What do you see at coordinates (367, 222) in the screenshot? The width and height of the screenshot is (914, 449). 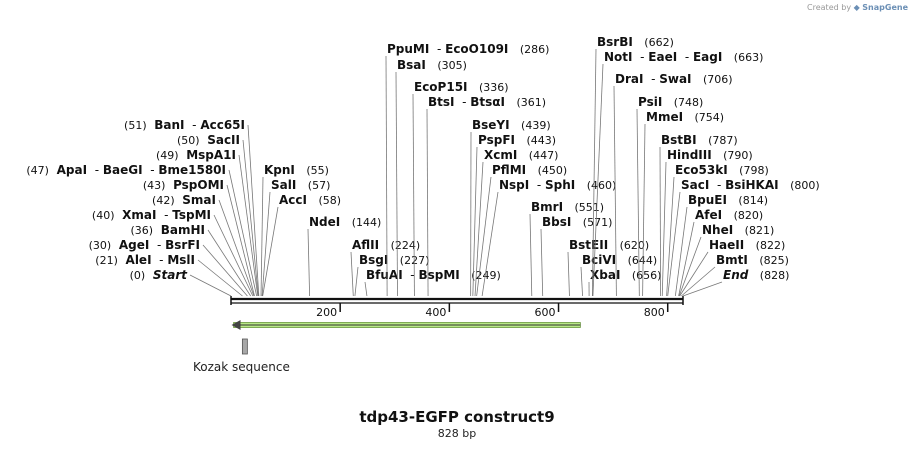 I see `site-position: (144)` at bounding box center [367, 222].